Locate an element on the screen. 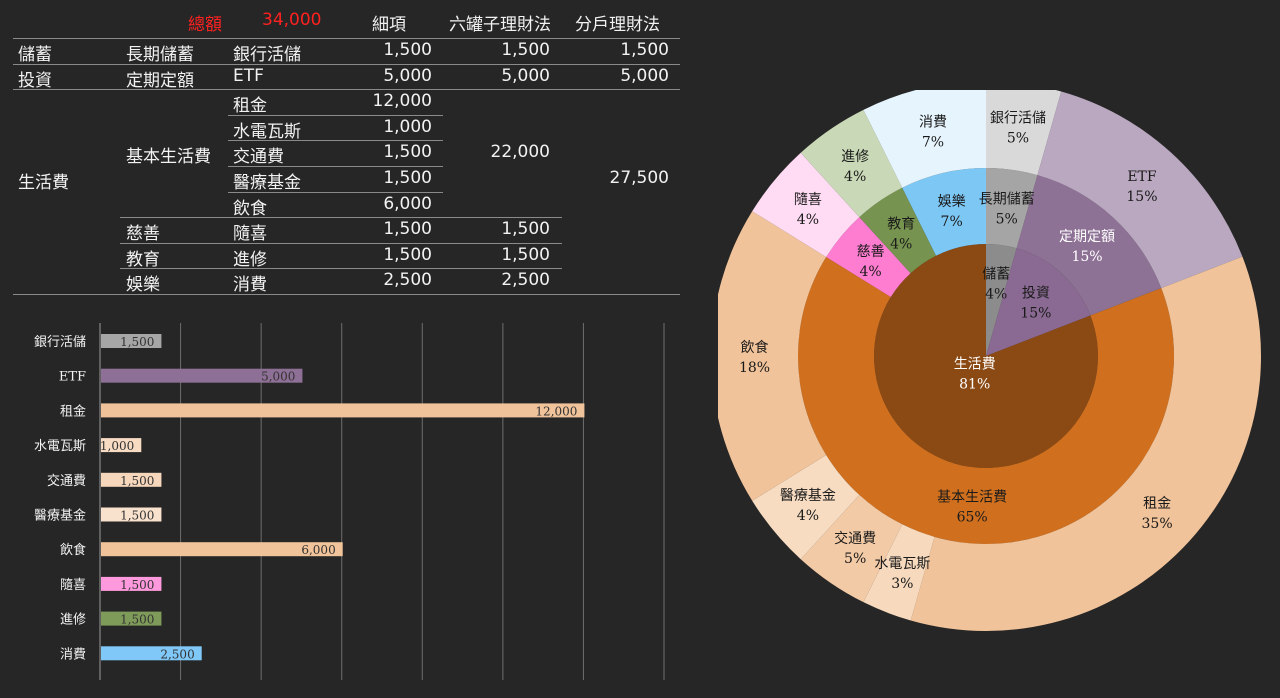 This screenshot has height=698, width=1280. bar-category-label: 銀行活儲 is located at coordinates (60, 342).